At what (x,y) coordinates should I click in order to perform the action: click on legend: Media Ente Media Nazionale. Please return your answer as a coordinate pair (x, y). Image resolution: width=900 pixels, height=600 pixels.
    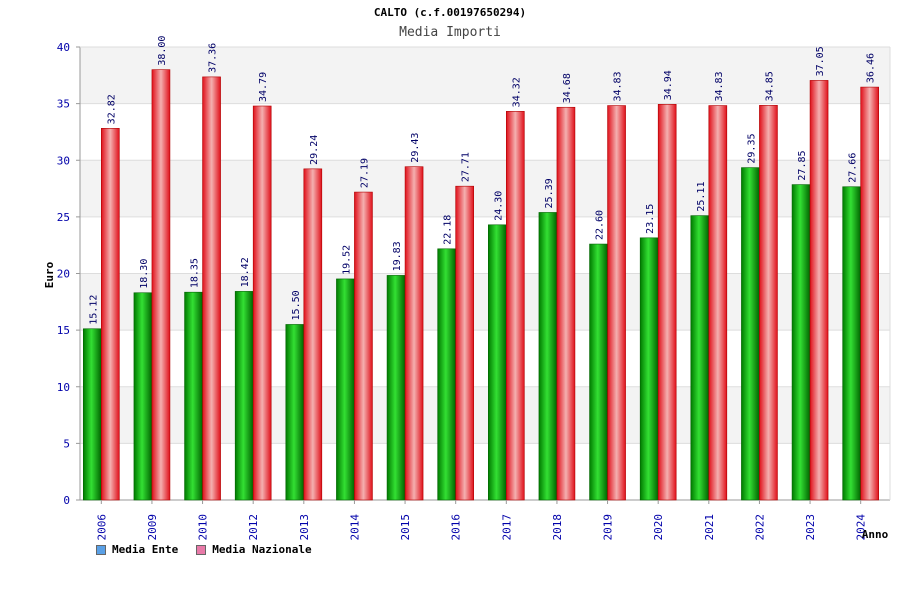
    Looking at the image, I should click on (204, 549).